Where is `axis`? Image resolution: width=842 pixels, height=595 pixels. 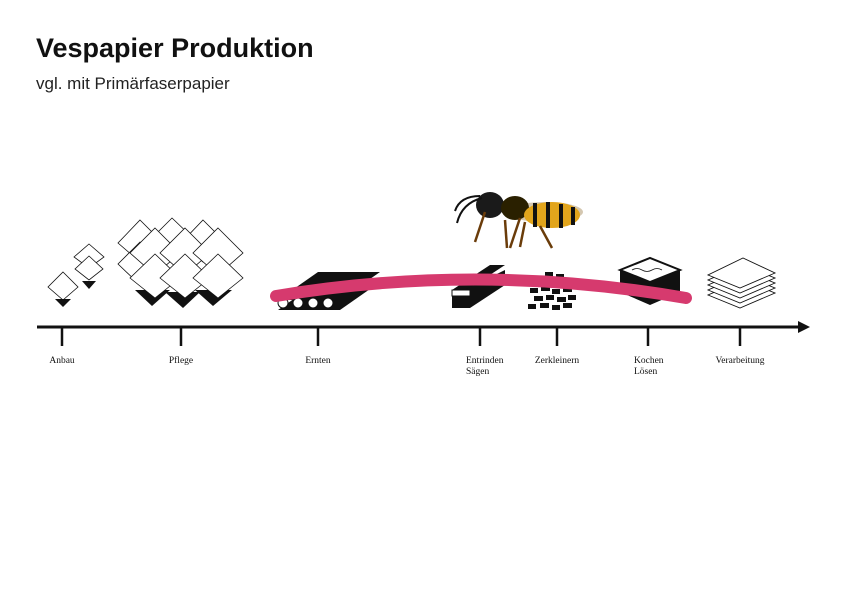
axis is located at coordinates (423, 327).